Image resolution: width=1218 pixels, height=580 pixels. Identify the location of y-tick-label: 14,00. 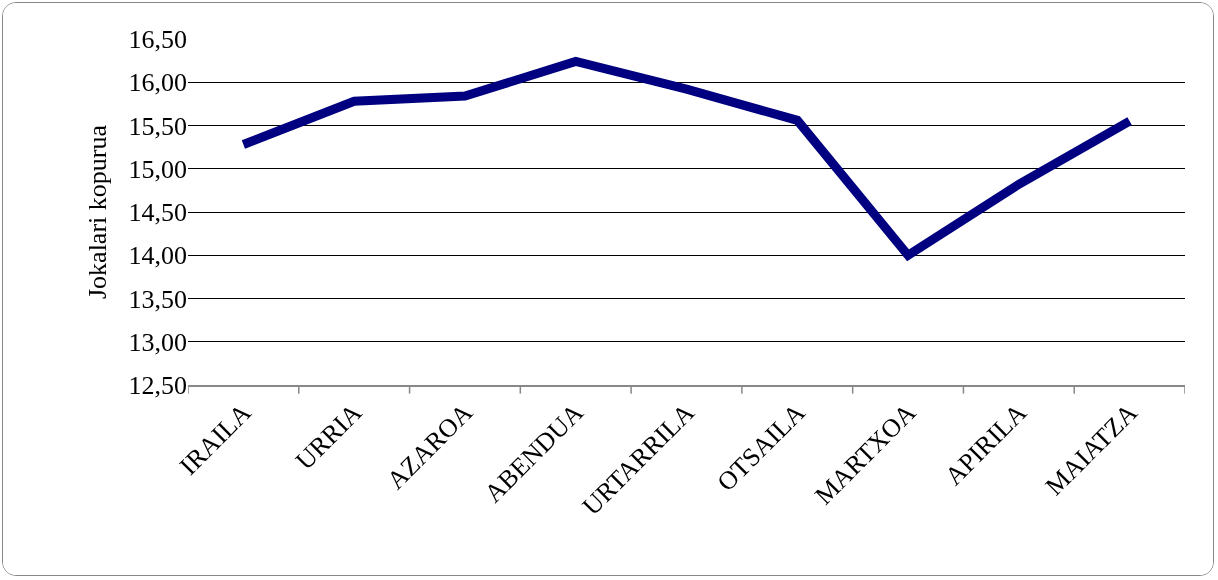
(157, 256).